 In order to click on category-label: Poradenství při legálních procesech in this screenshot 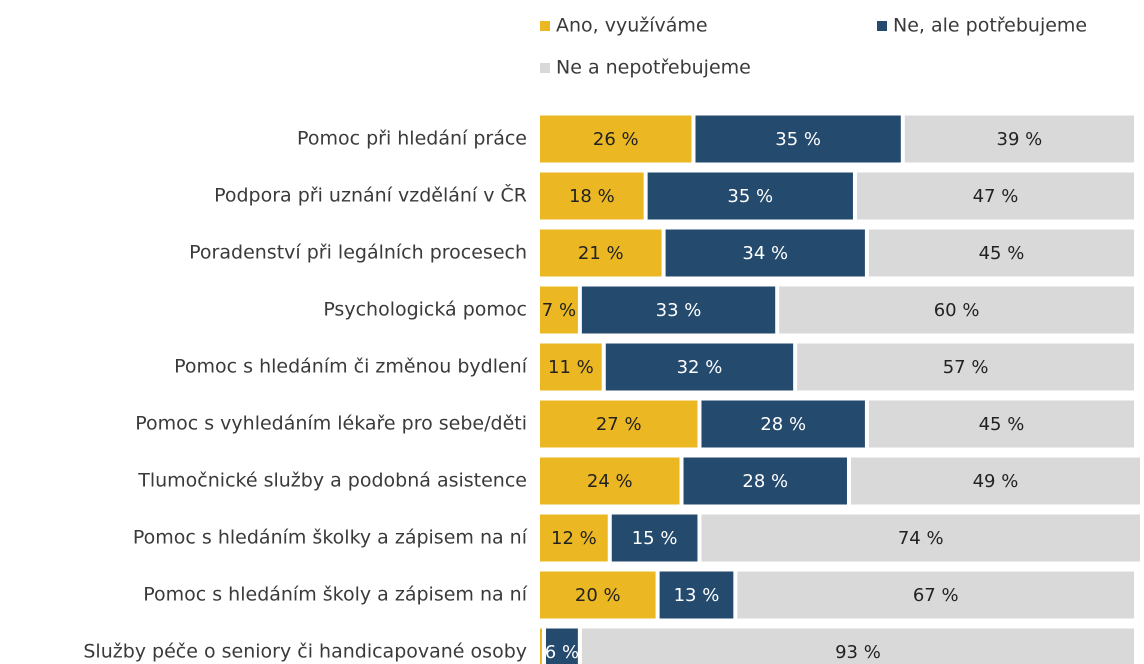, I will do `click(358, 253)`.